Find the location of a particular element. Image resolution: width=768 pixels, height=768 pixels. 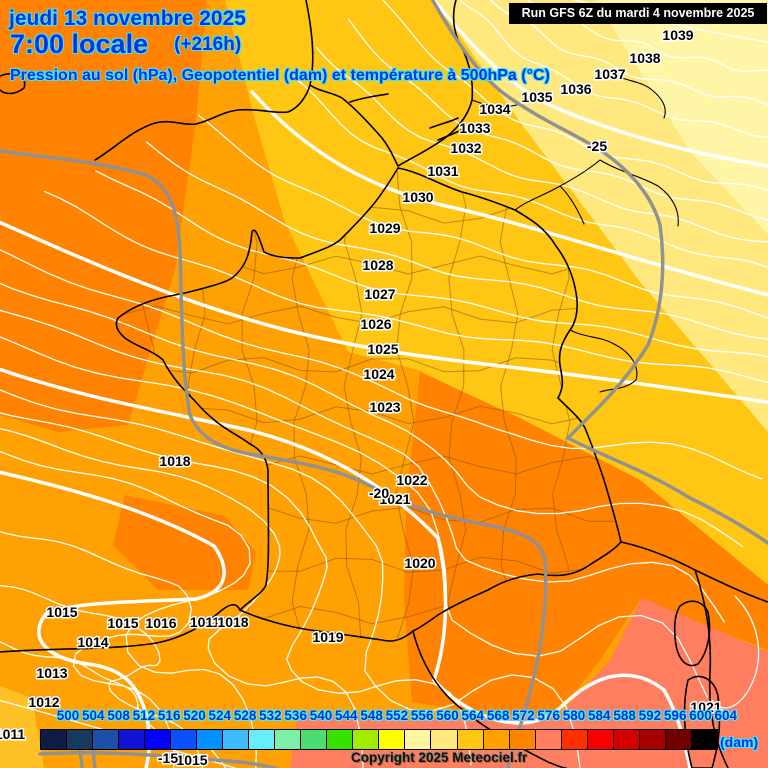

pressure-label: 1026 is located at coordinates (375, 324).